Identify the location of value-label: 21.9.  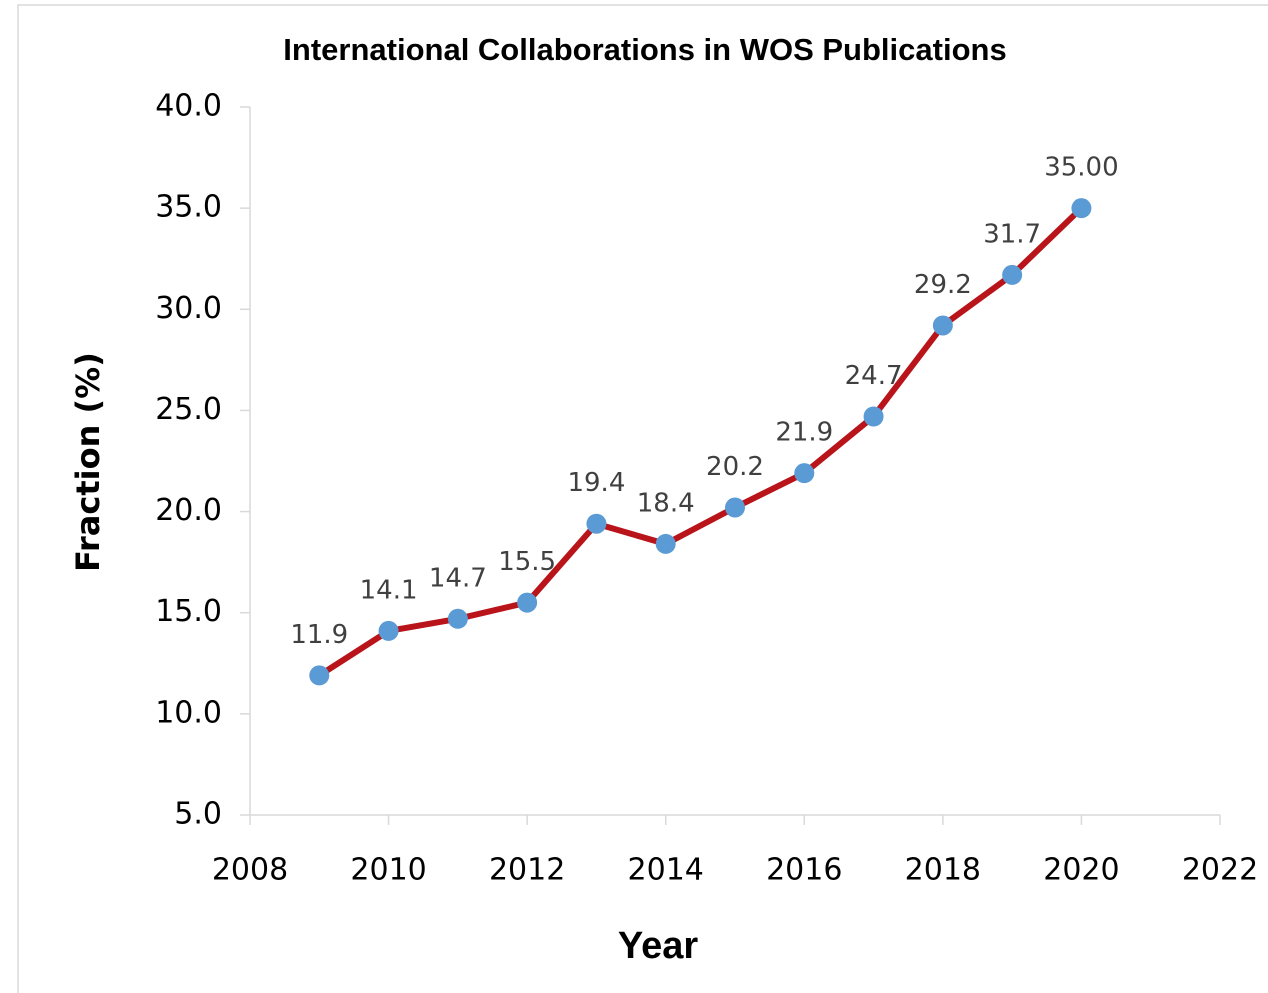
(804, 433).